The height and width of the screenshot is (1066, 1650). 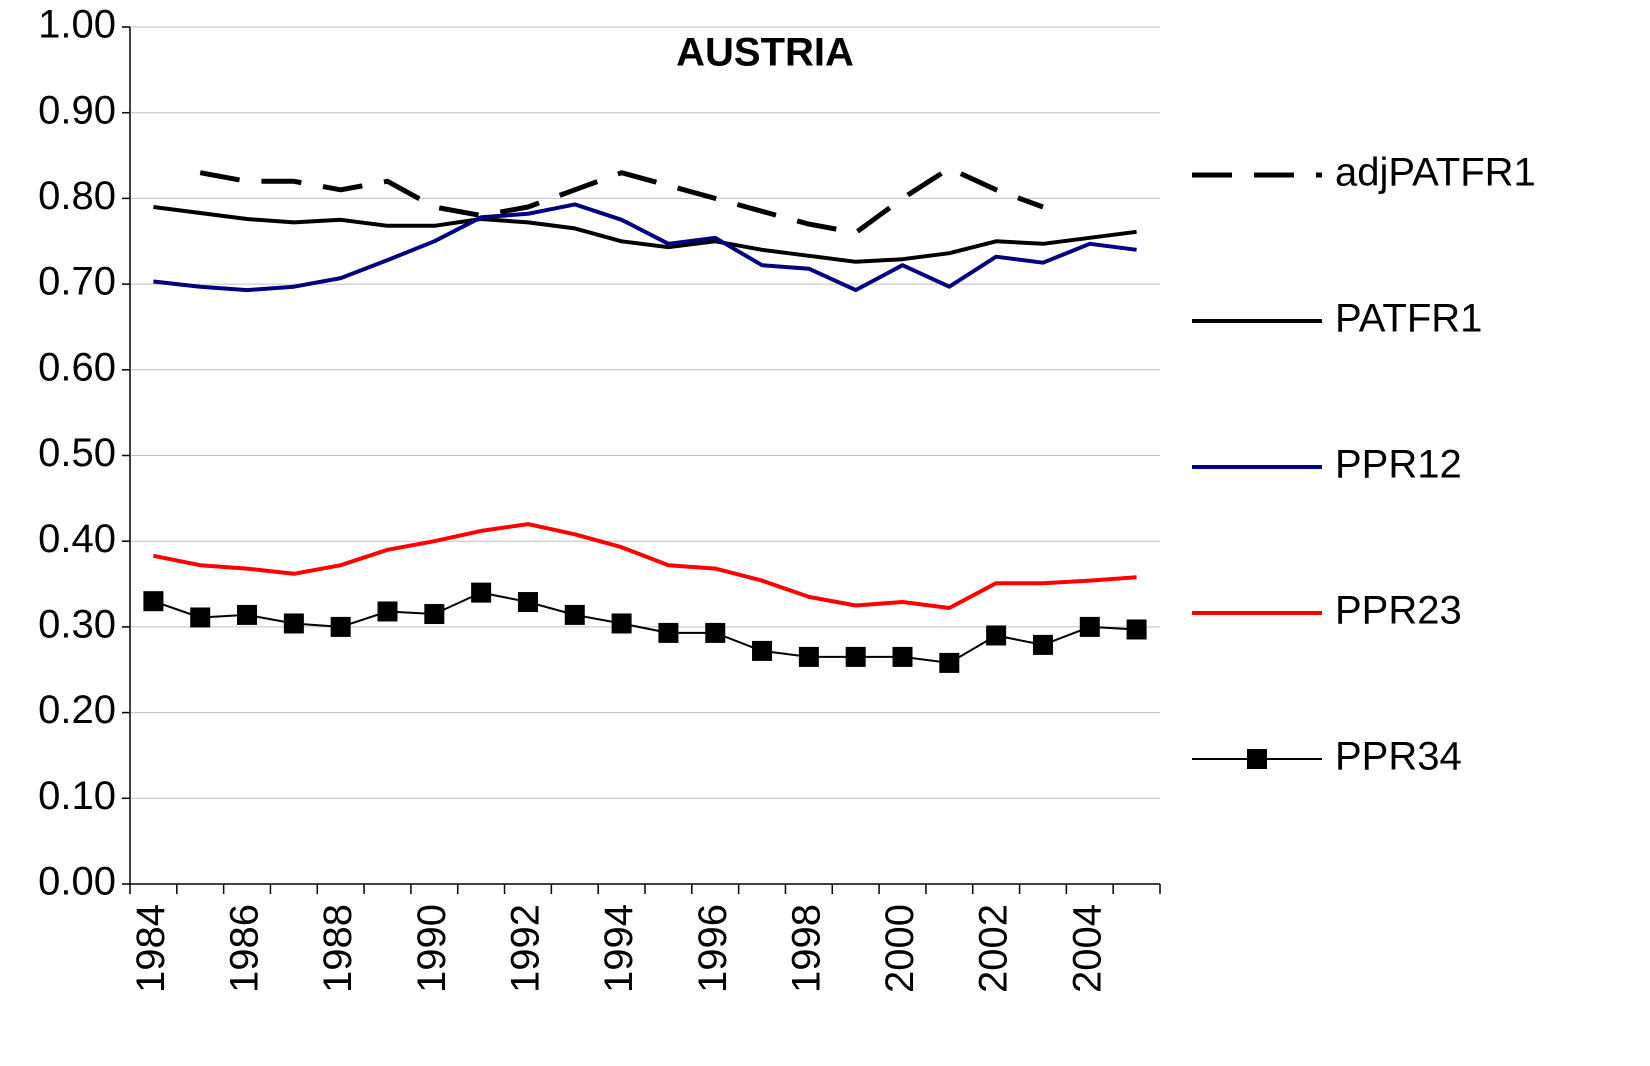 What do you see at coordinates (77, 110) in the screenshot?
I see `y-tick-label: 0.90` at bounding box center [77, 110].